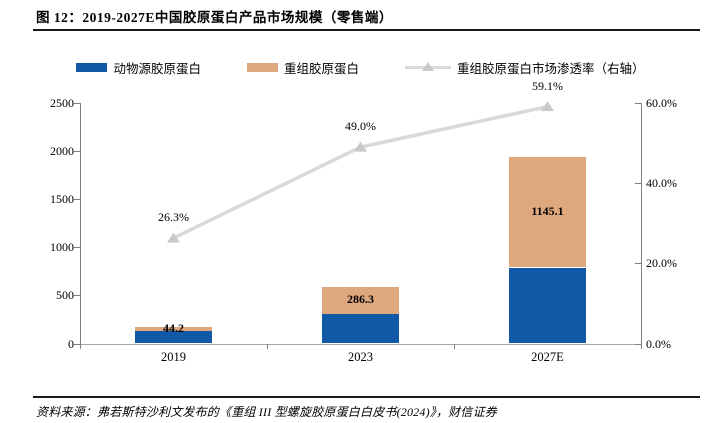 The image size is (722, 423). What do you see at coordinates (173, 356) in the screenshot?
I see `x-axis-category-label: 2019` at bounding box center [173, 356].